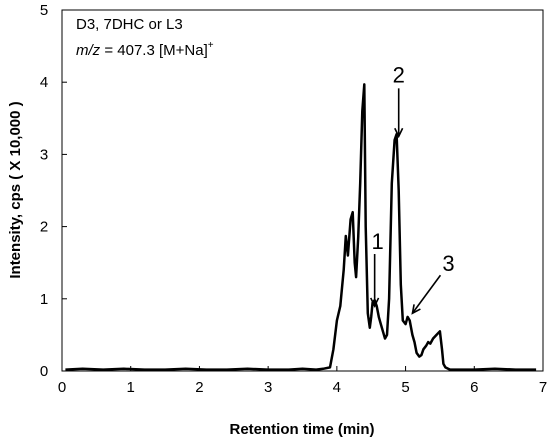 This screenshot has width=550, height=441. I want to click on x-tick-label: 6, so click(474, 387).